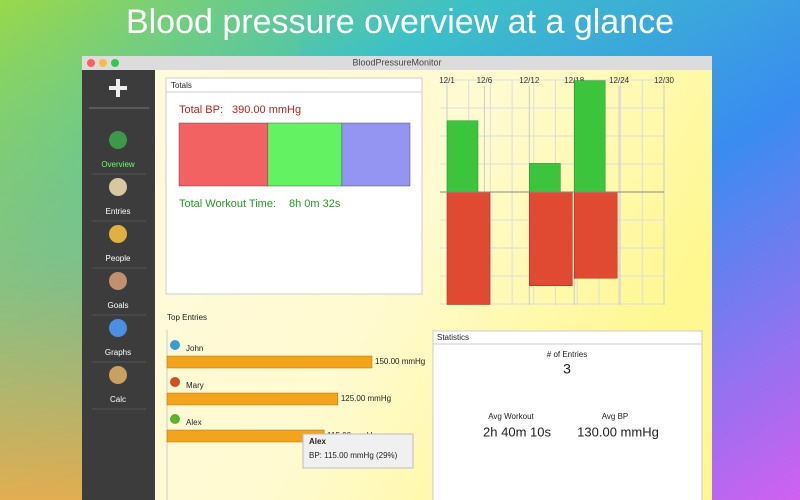  What do you see at coordinates (567, 354) in the screenshot?
I see `entries-label: # of Entries` at bounding box center [567, 354].